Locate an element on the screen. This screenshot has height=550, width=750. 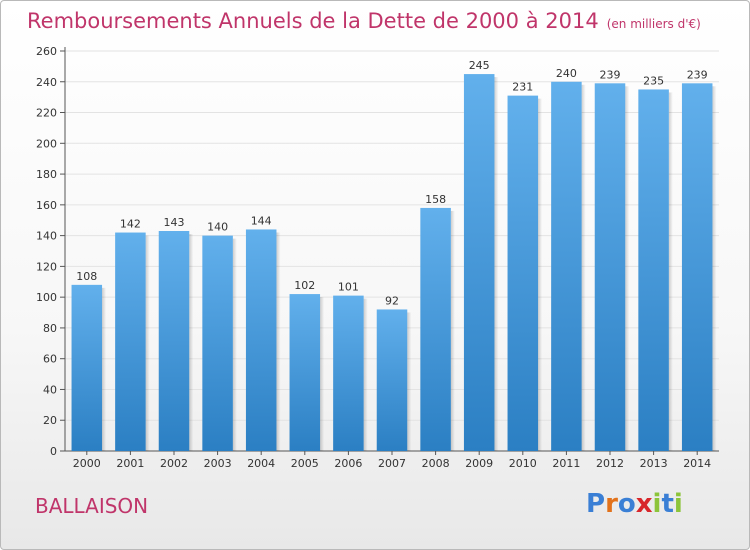
bar-value-label: 231 is located at coordinates (522, 87).